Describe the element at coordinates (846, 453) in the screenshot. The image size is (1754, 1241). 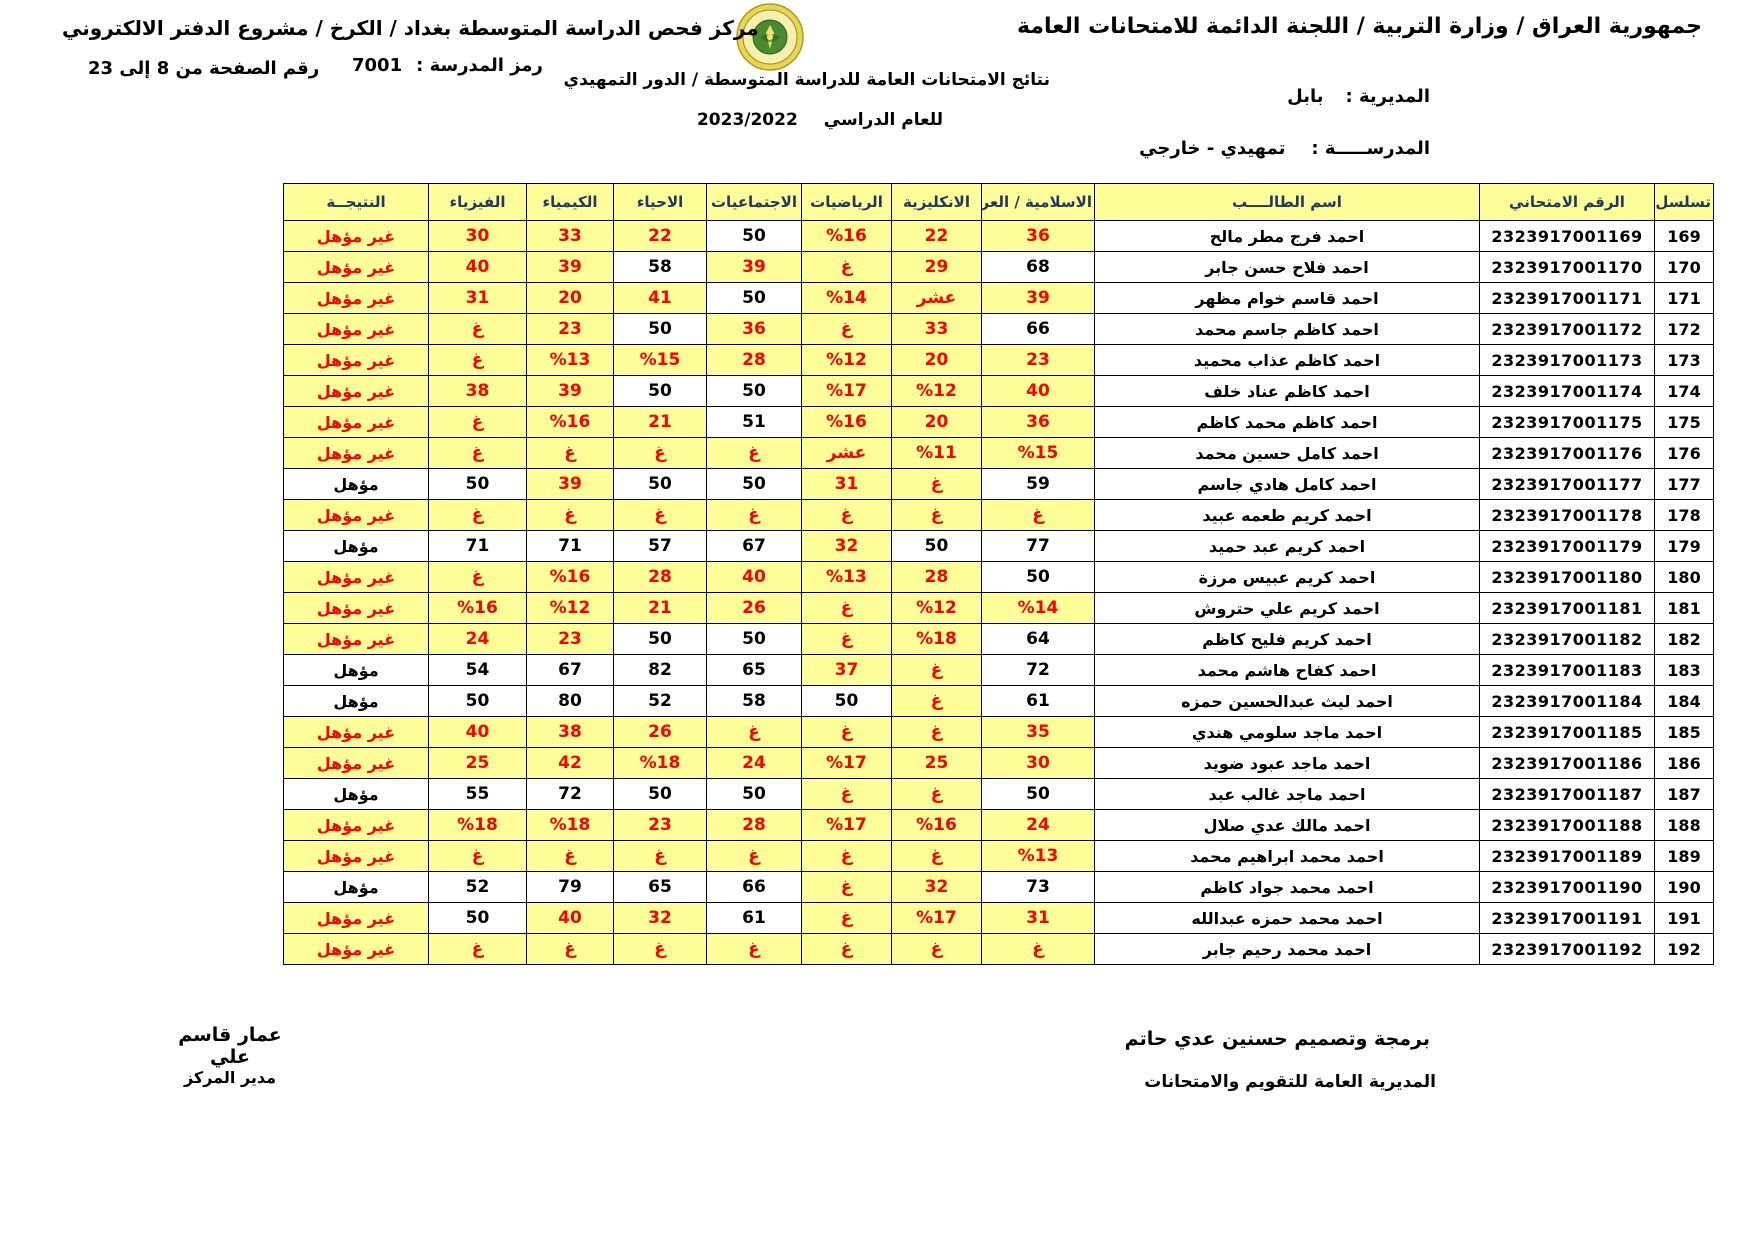
I see `score-cell: عشر` at that location.